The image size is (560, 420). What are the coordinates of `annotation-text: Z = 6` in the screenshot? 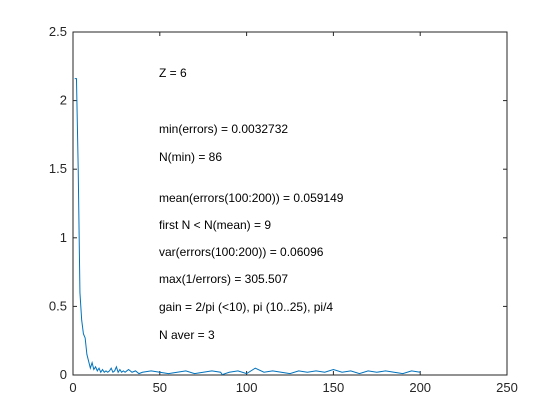 It's located at (173, 73).